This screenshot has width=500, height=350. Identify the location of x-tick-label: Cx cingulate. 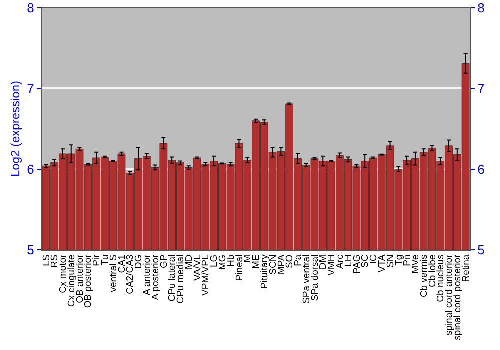
(72, 281).